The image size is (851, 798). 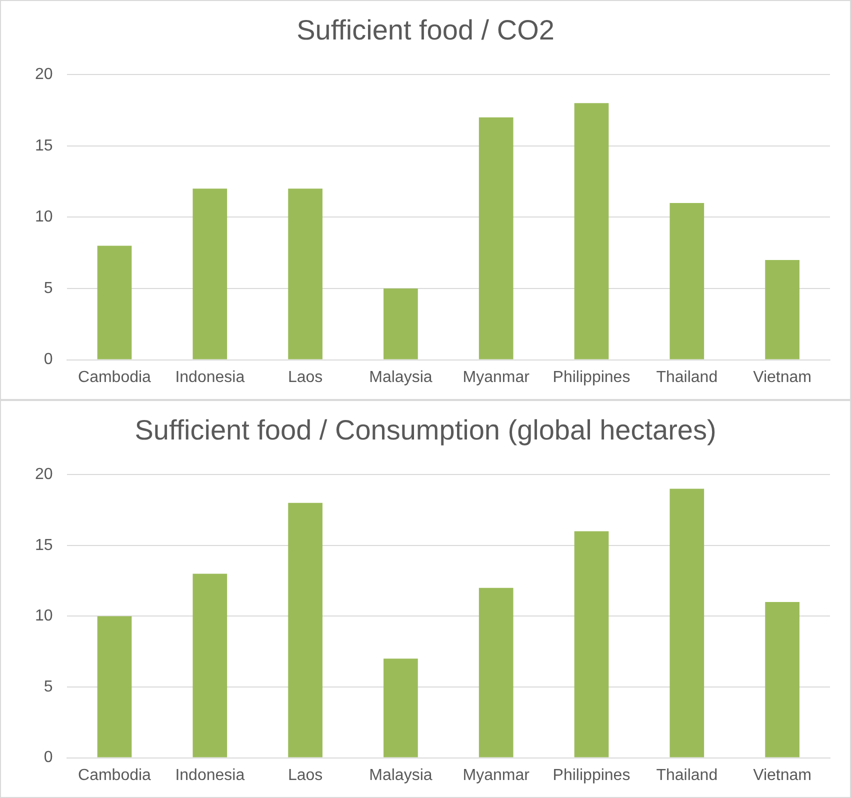 What do you see at coordinates (425, 430) in the screenshot?
I see `chart-title: Sufficient food / Consumption (global hectares)` at bounding box center [425, 430].